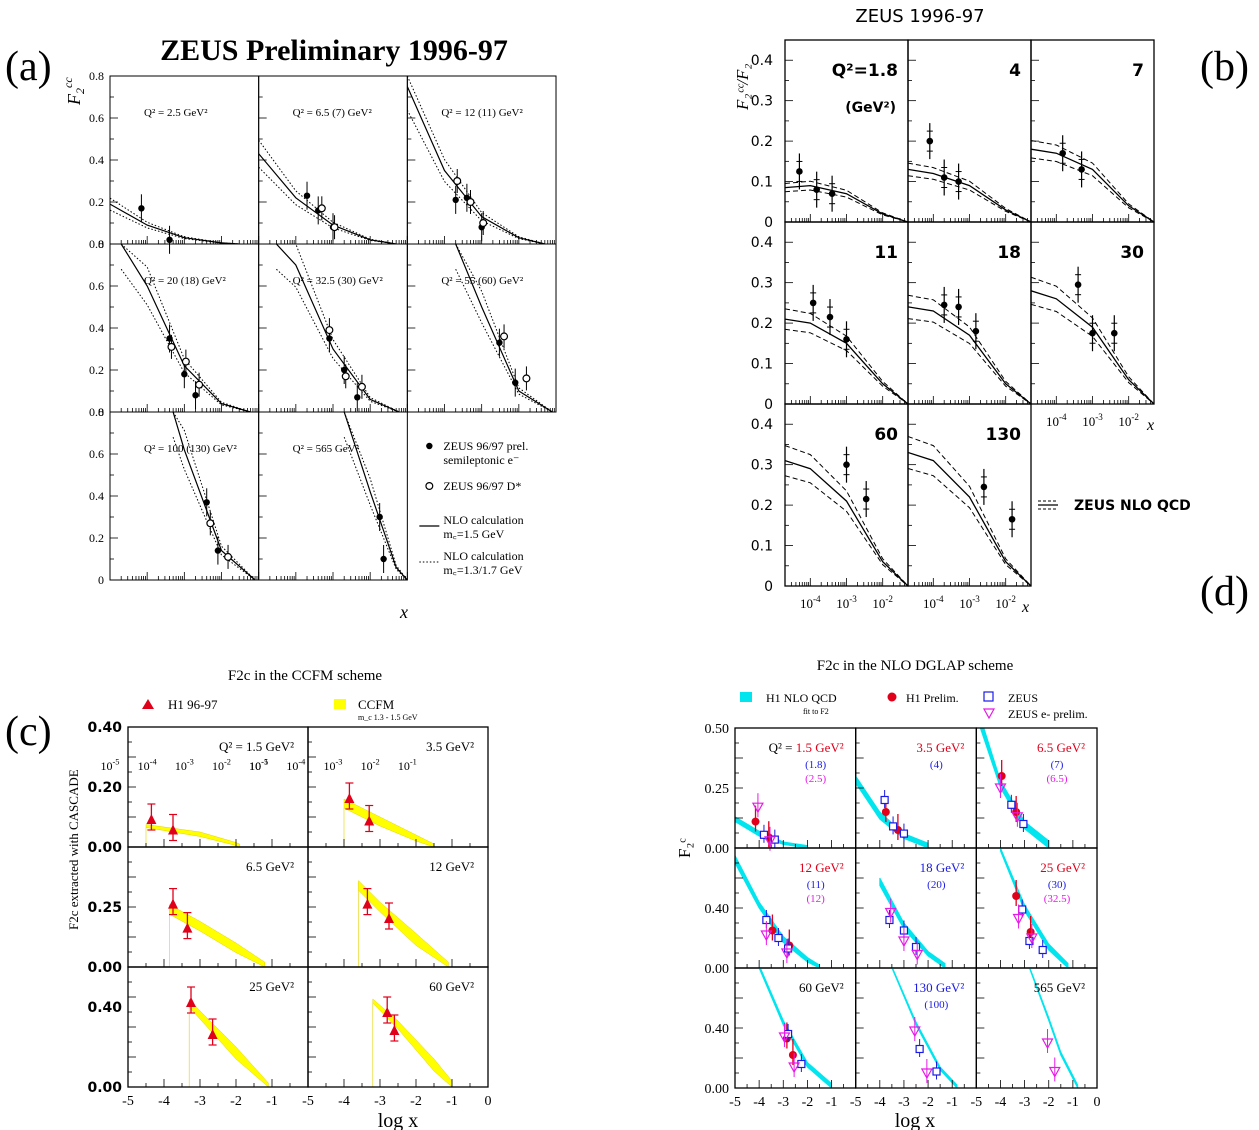 This screenshot has height=1130, width=1259. What do you see at coordinates (333, 113) in the screenshot?
I see `panel-label: Q² = 6.5 (7) GeV²` at bounding box center [333, 113].